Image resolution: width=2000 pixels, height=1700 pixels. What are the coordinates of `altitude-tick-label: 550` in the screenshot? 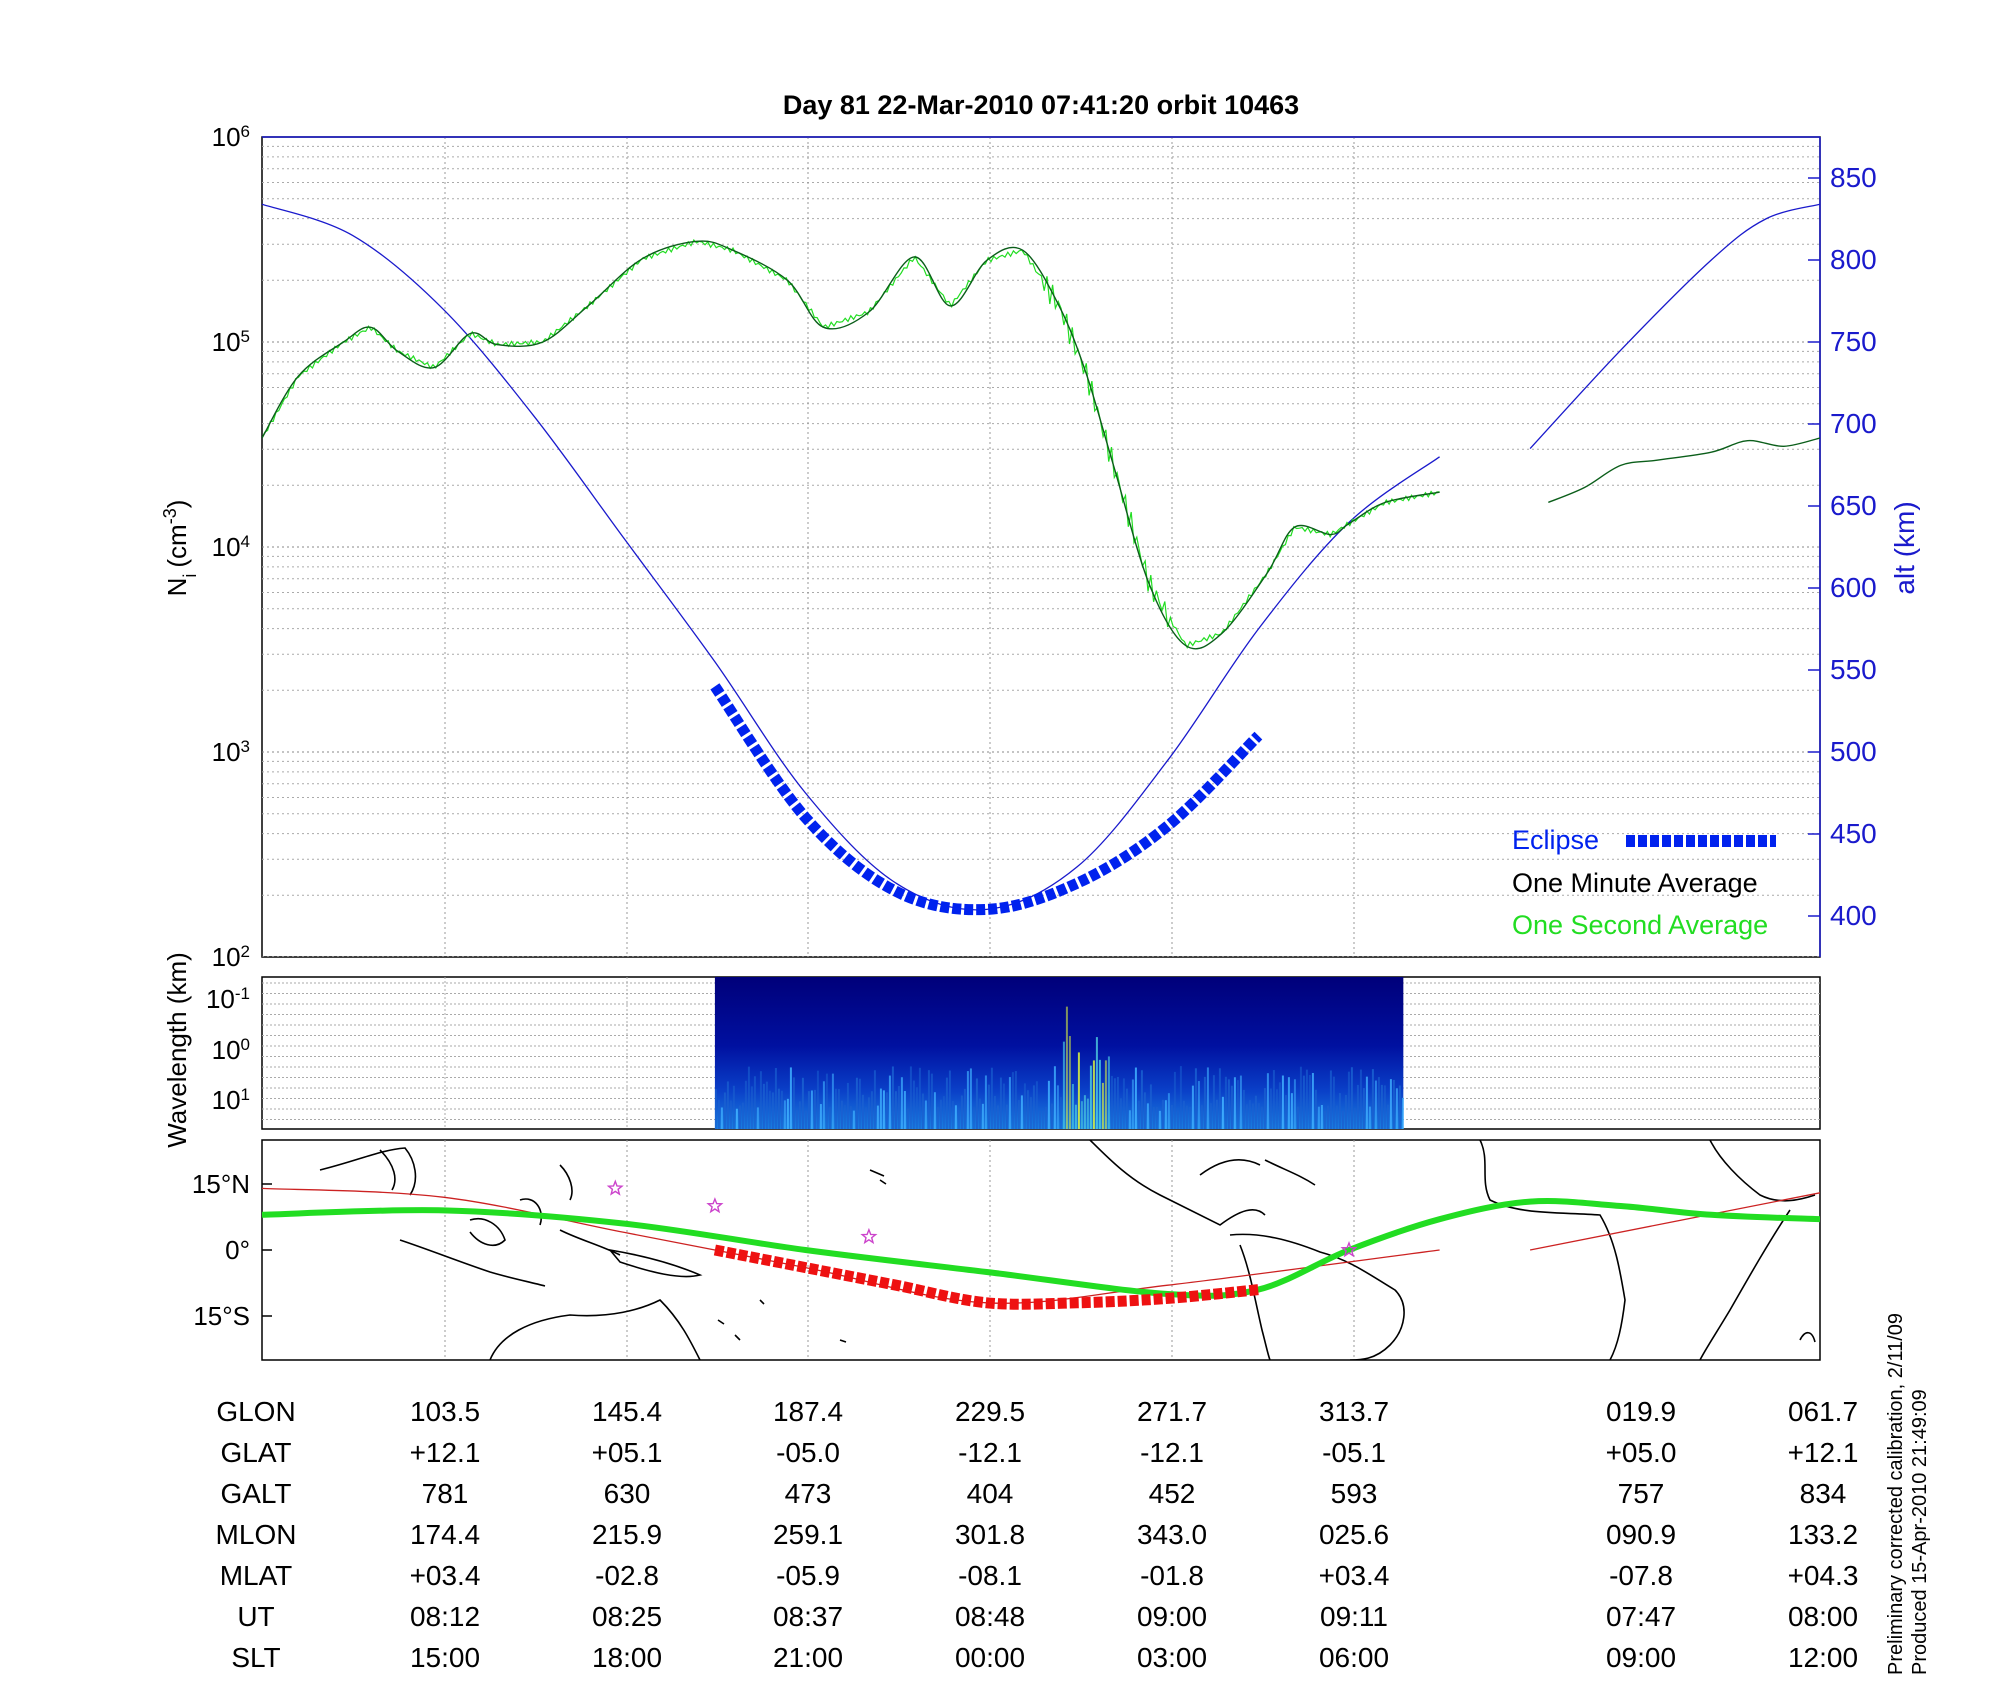 It's located at (1853, 669).